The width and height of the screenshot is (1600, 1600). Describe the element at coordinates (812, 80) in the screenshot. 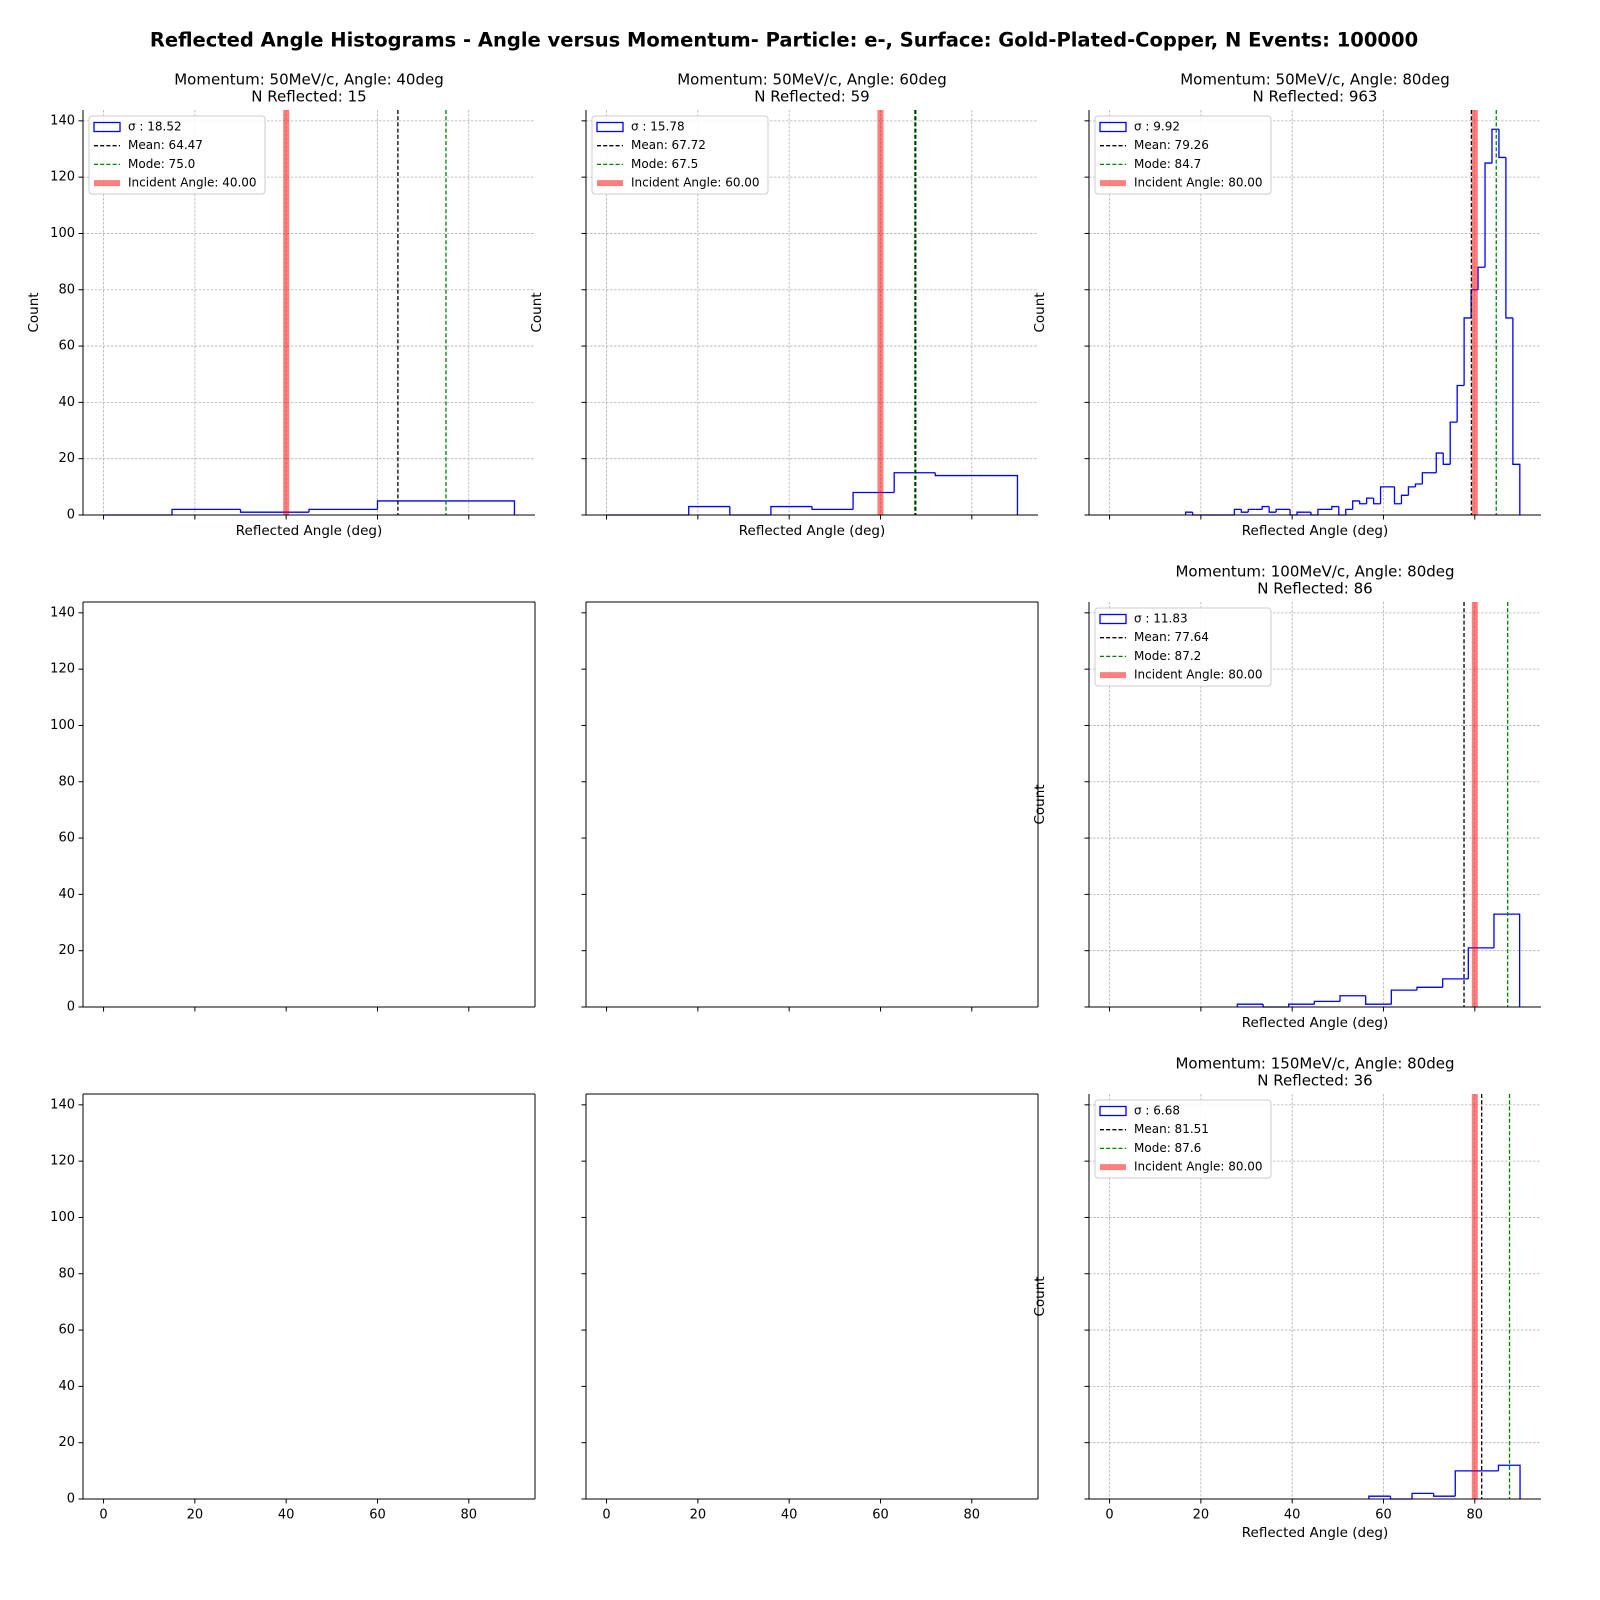

I see `subplot-title: Momentum: 50MeV/c, Angle: 60deg` at that location.